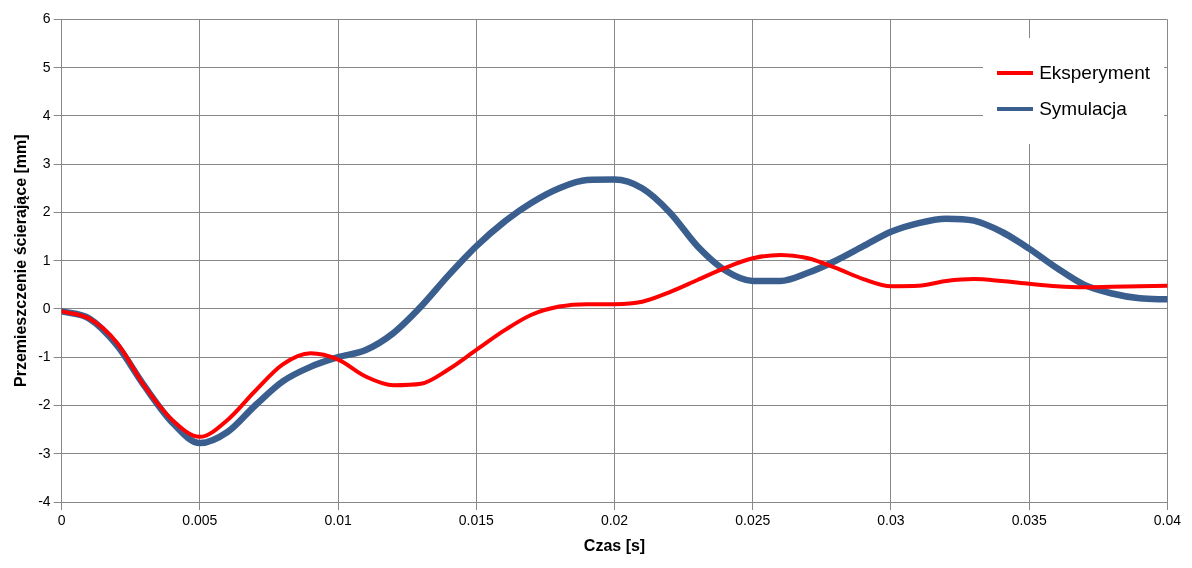 The height and width of the screenshot is (568, 1192). I want to click on y-tick-label: 3, so click(46, 163).